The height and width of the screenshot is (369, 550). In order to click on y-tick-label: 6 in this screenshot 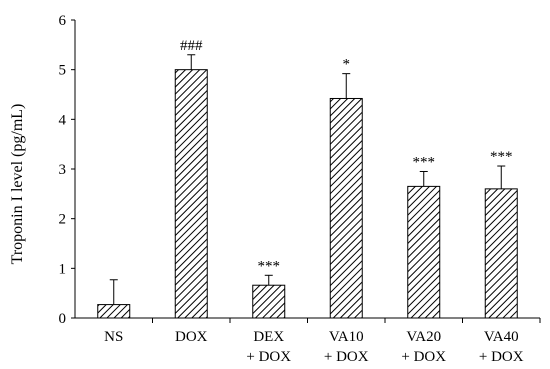, I will do `click(63, 21)`.